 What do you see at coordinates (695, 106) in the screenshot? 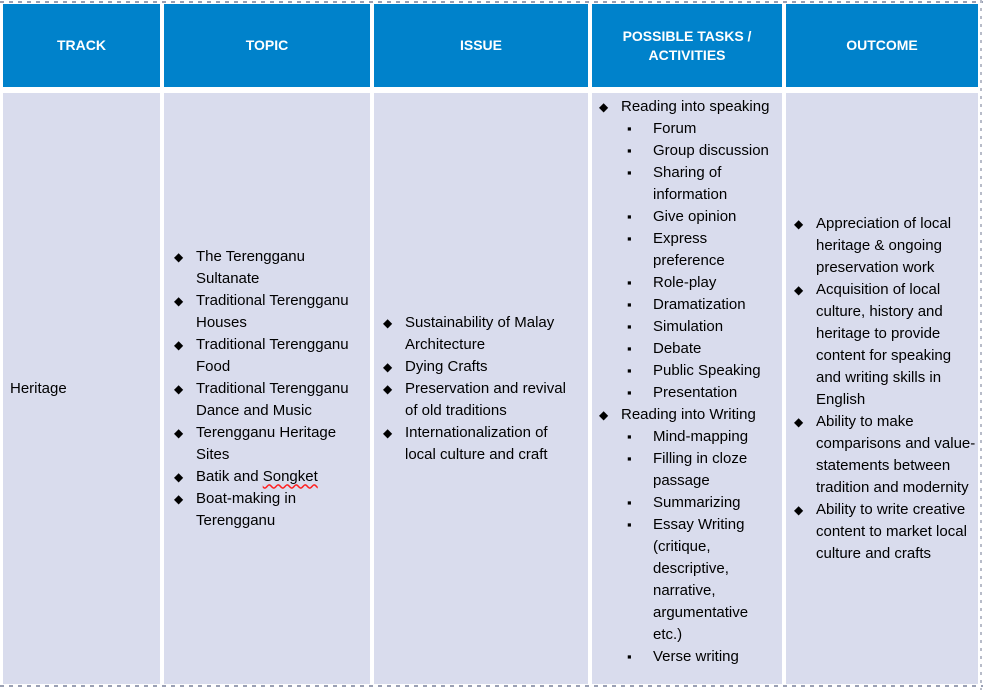
I see `list-item-text: Reading into speaking` at bounding box center [695, 106].